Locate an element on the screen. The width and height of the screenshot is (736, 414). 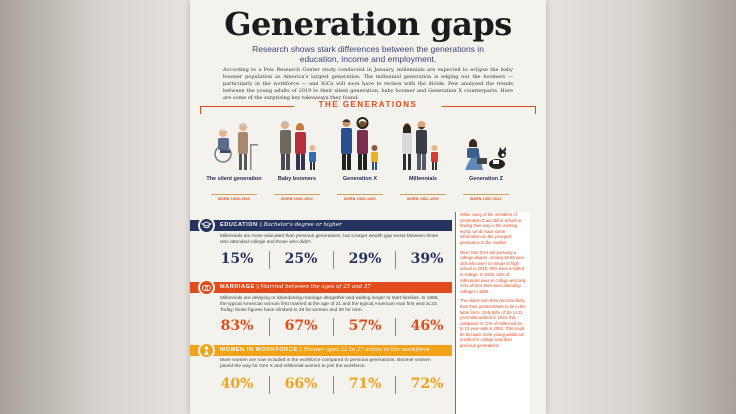
generation-born: BORN 1928-1945 is located at coordinates (234, 199).